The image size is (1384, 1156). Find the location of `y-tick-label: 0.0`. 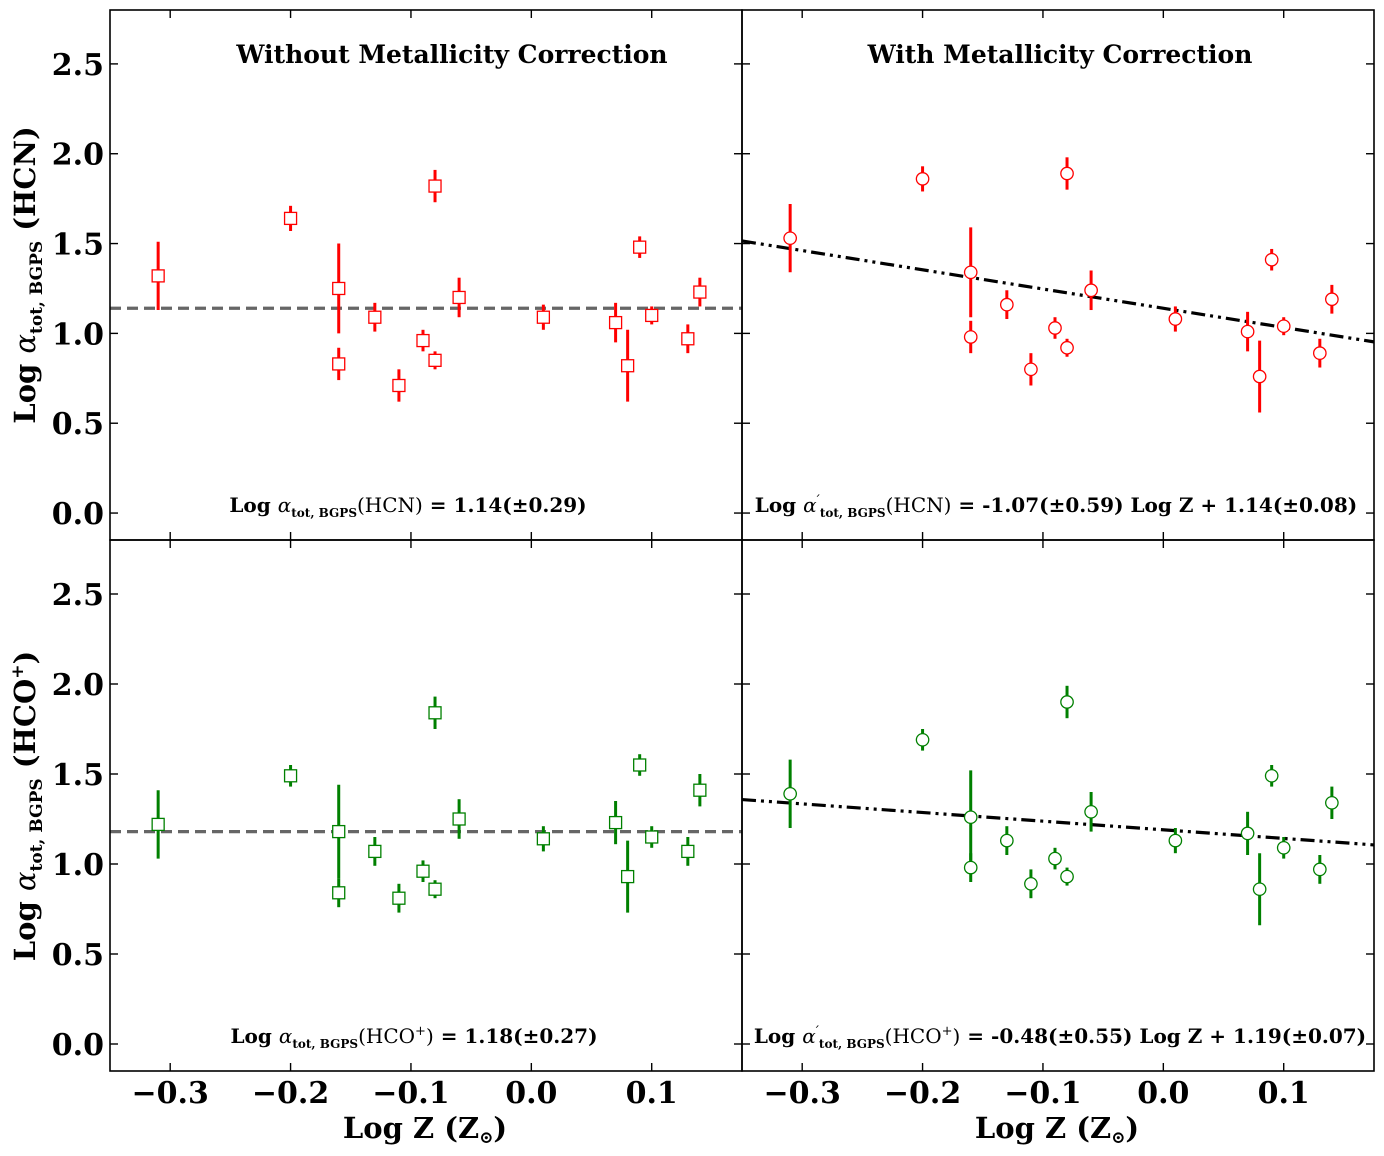

y-tick-label: 0.0 is located at coordinates (78, 1045).